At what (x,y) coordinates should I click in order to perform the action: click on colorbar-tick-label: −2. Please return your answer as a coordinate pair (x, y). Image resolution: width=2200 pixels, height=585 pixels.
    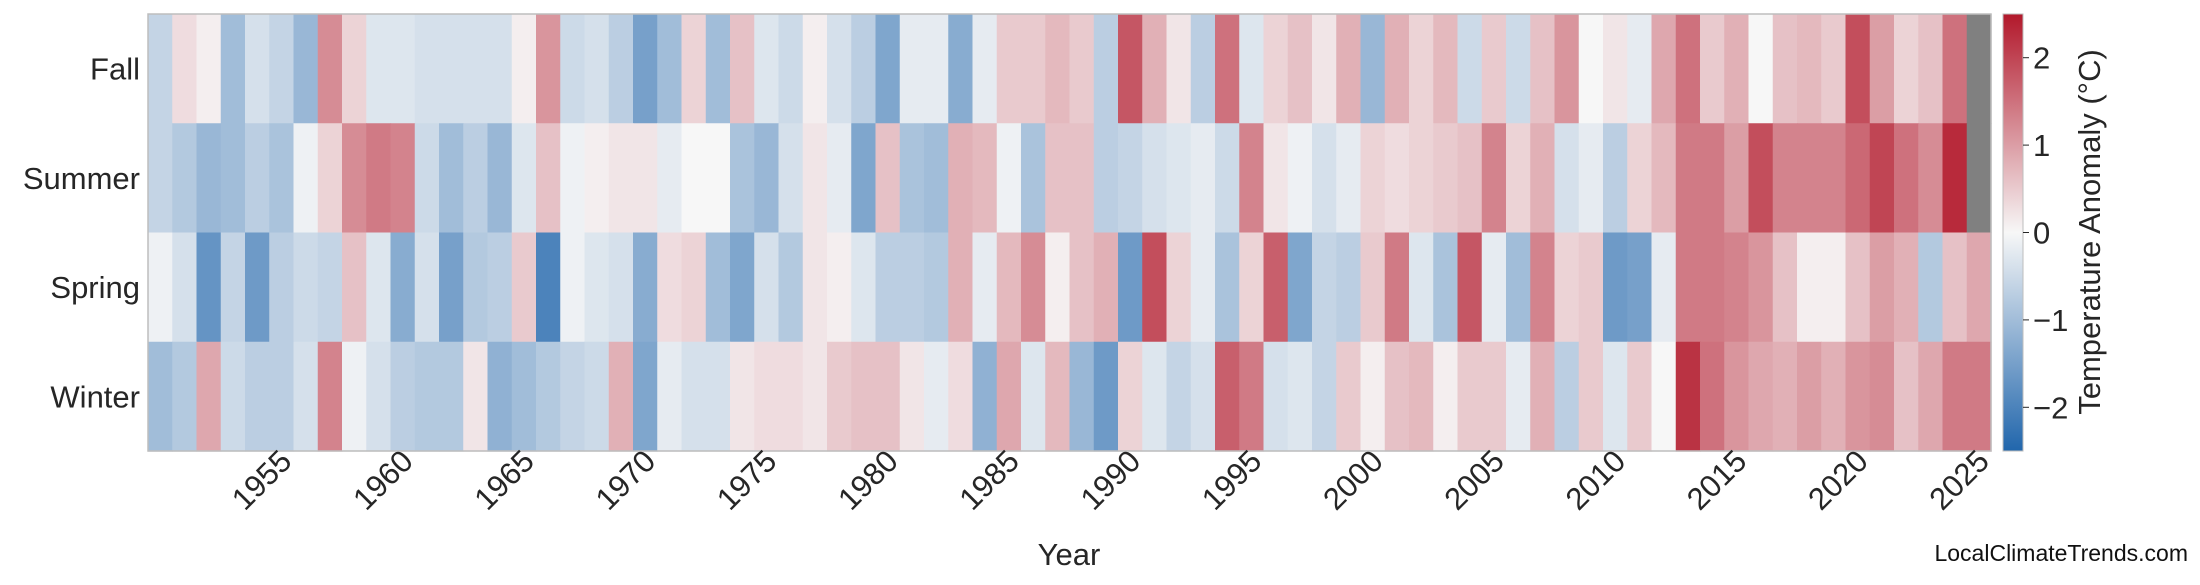
    Looking at the image, I should click on (2050, 407).